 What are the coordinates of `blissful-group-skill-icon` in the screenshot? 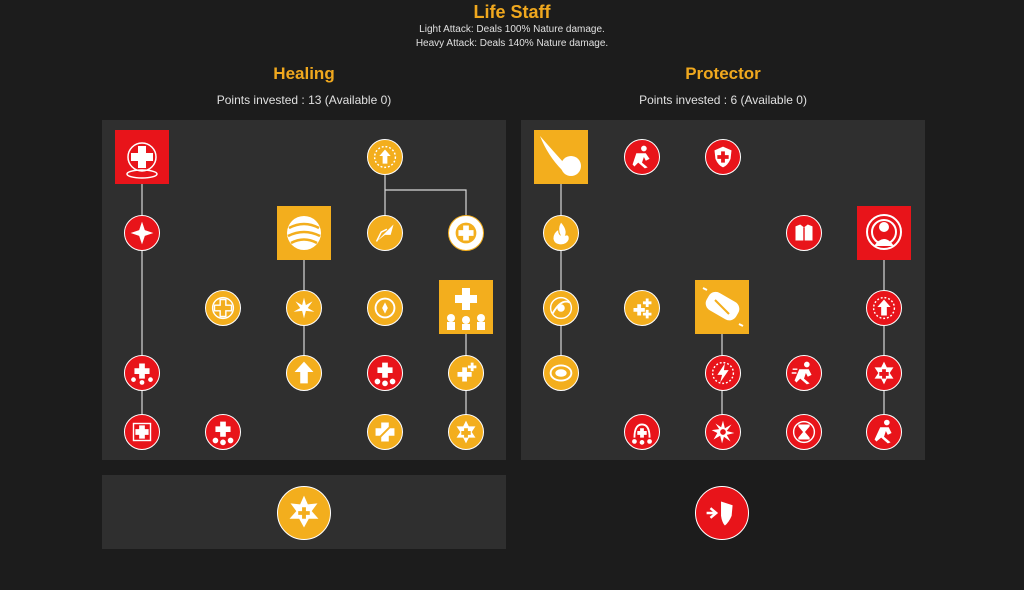 It's located at (223, 432).